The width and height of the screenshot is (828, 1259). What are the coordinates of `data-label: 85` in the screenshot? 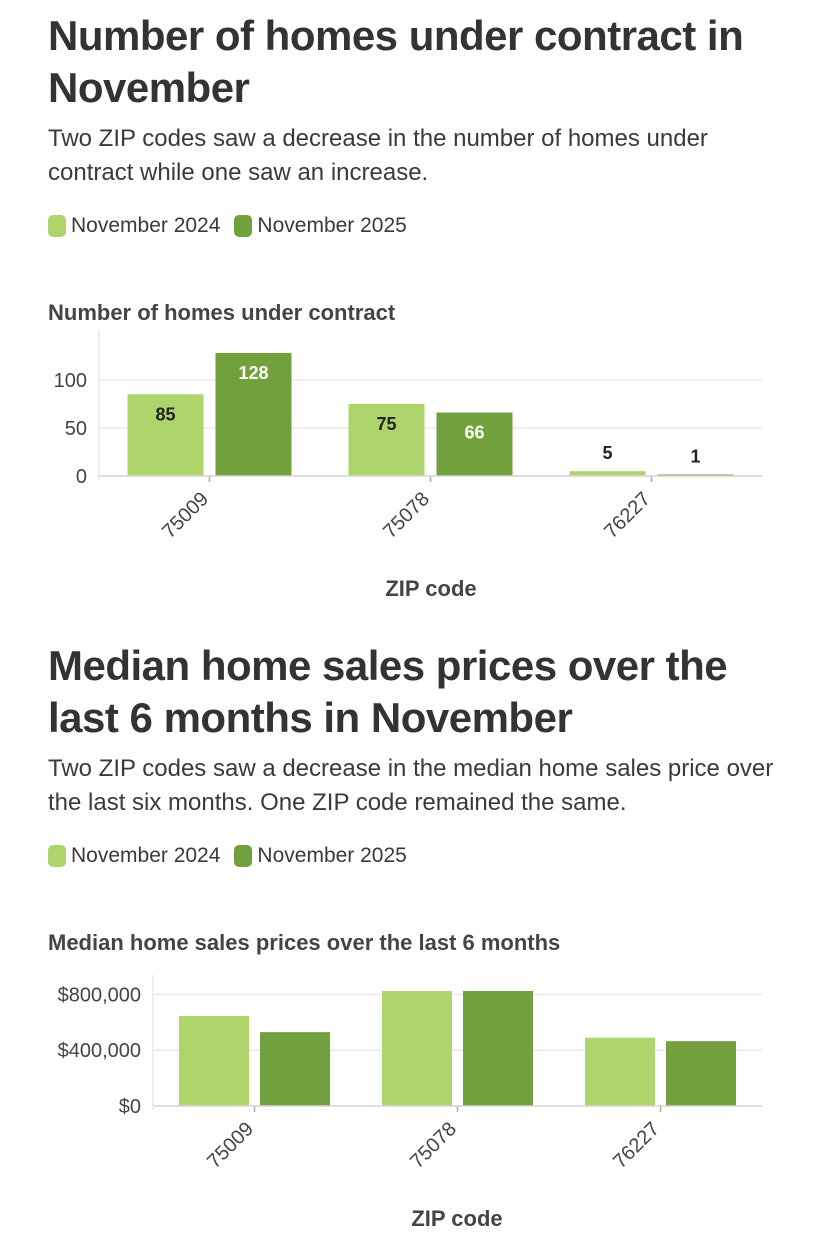 It's located at (165, 414).